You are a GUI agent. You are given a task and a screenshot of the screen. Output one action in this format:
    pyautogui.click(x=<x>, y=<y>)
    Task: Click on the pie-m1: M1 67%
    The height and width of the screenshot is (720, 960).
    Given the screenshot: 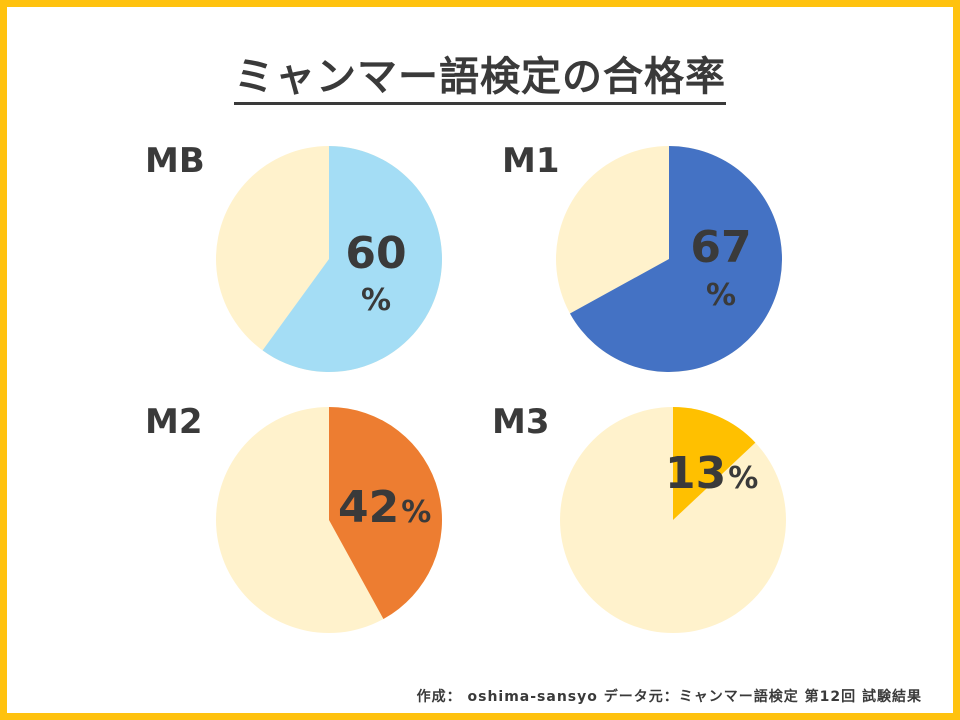 What is the action you would take?
    pyautogui.click(x=642, y=256)
    